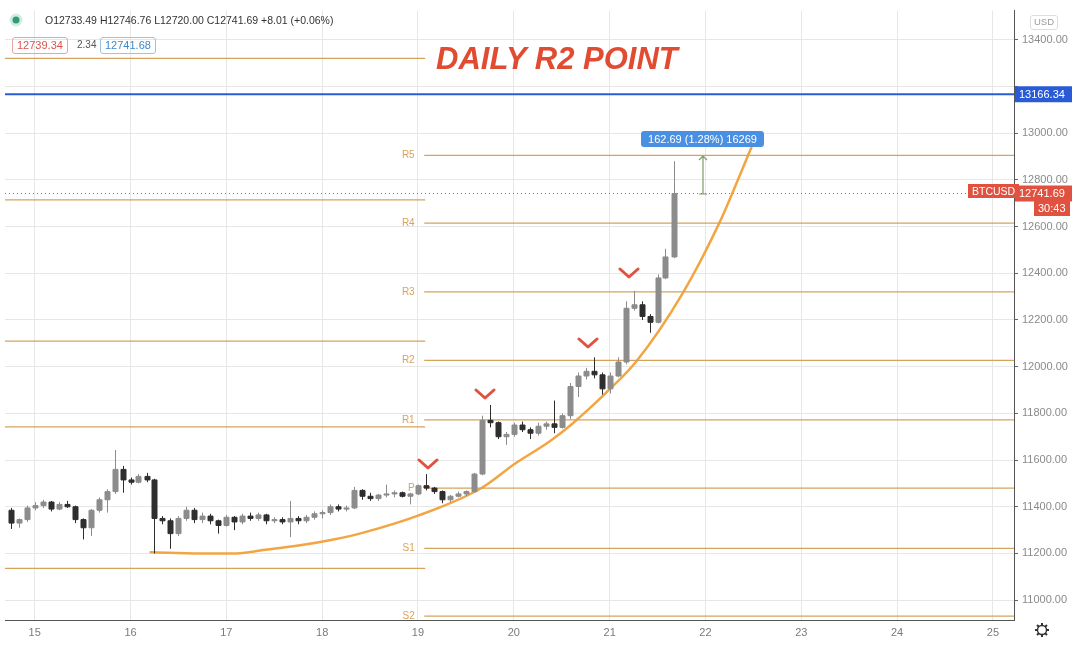 The image size is (1080, 647). I want to click on ref-line-label: 12741.69, so click(1042, 193).